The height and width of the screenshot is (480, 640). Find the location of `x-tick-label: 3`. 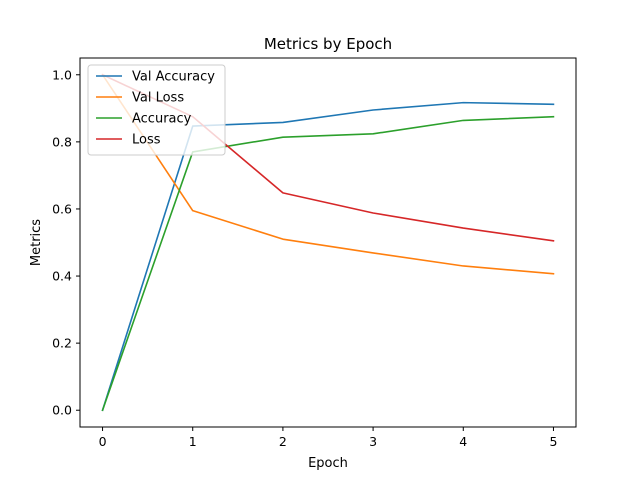

x-tick-label: 3 is located at coordinates (373, 441).